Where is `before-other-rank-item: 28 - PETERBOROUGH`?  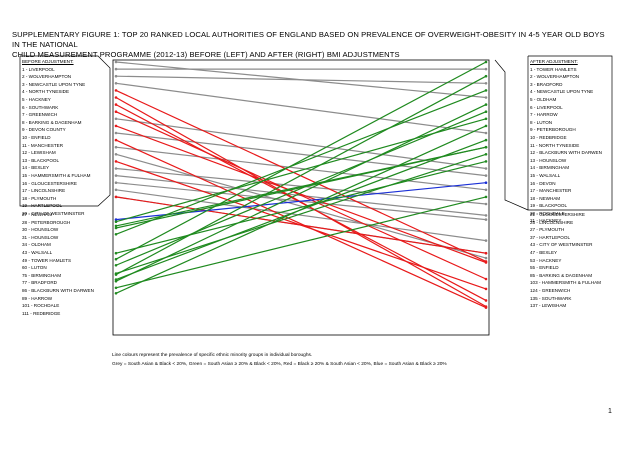 before-other-rank-item: 28 - PETERBOROUGH is located at coordinates (46, 222).